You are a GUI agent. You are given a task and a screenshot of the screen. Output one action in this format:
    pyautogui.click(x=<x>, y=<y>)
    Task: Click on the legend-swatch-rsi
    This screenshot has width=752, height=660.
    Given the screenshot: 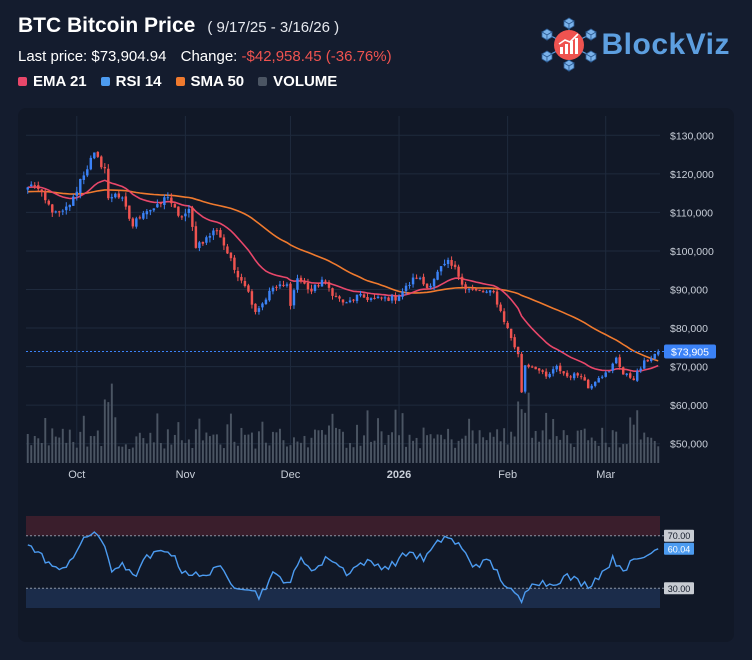 What is the action you would take?
    pyautogui.click(x=105, y=81)
    